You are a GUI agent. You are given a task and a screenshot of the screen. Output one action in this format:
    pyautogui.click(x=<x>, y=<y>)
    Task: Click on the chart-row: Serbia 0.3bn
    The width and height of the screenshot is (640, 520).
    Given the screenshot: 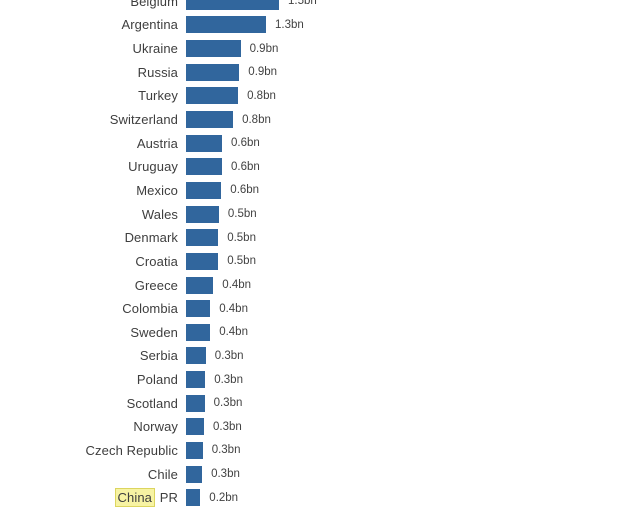 What is the action you would take?
    pyautogui.click(x=158, y=356)
    